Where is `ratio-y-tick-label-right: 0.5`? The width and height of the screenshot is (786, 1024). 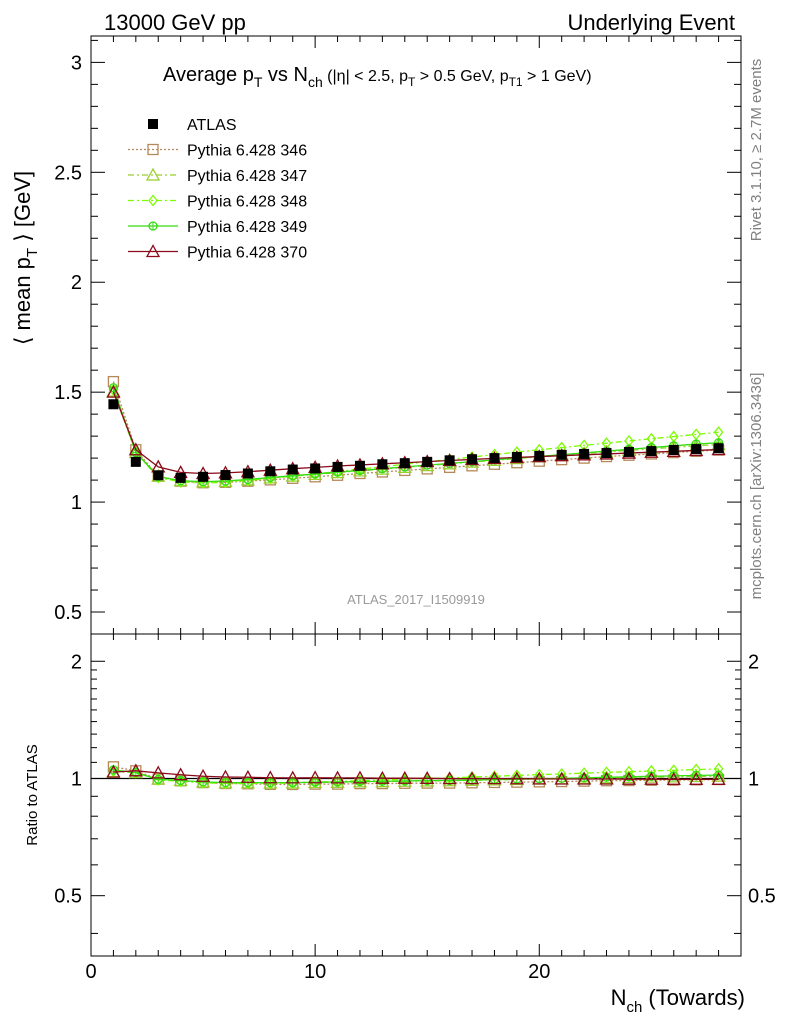
ratio-y-tick-label-right: 0.5 is located at coordinates (762, 897).